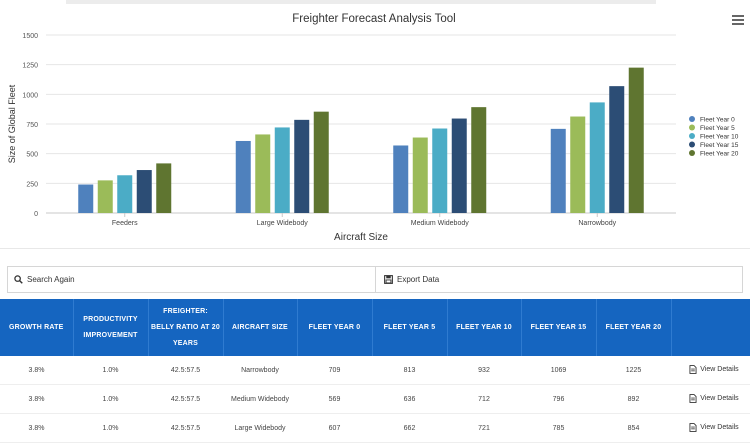 This screenshot has height=443, width=750. I want to click on save-icon, so click(388, 279).